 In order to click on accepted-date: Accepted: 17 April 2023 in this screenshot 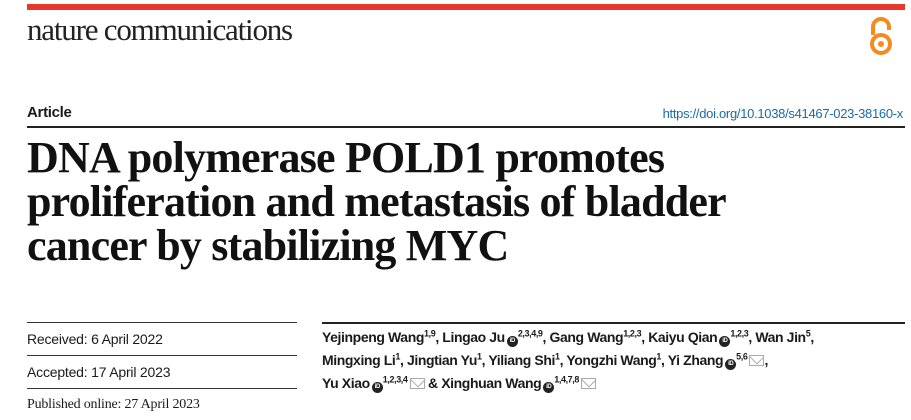, I will do `click(99, 372)`.